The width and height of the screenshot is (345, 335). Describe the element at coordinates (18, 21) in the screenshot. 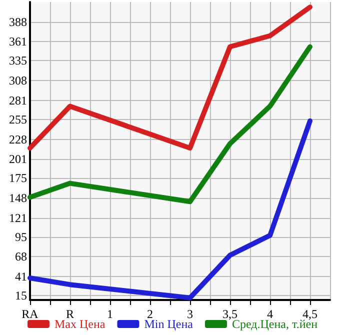

I see `y-tick-label: 388` at that location.